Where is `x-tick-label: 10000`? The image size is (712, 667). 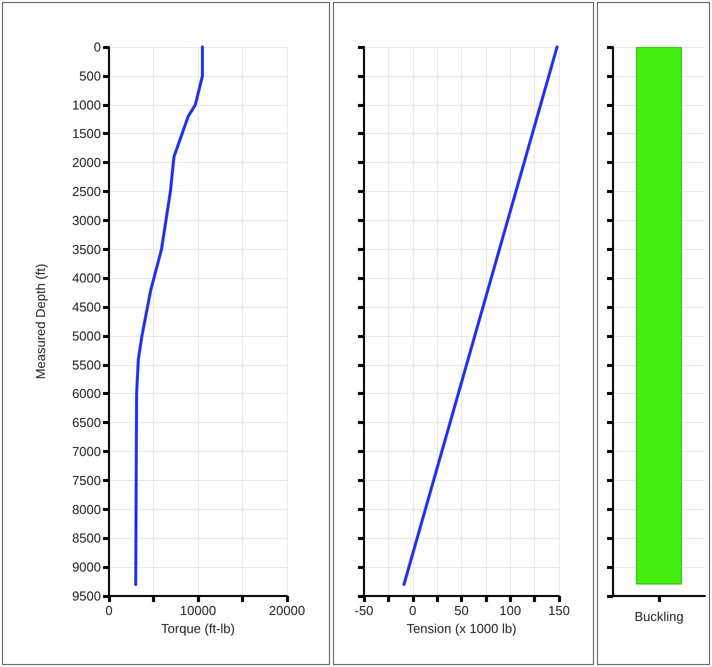 x-tick-label: 10000 is located at coordinates (198, 610).